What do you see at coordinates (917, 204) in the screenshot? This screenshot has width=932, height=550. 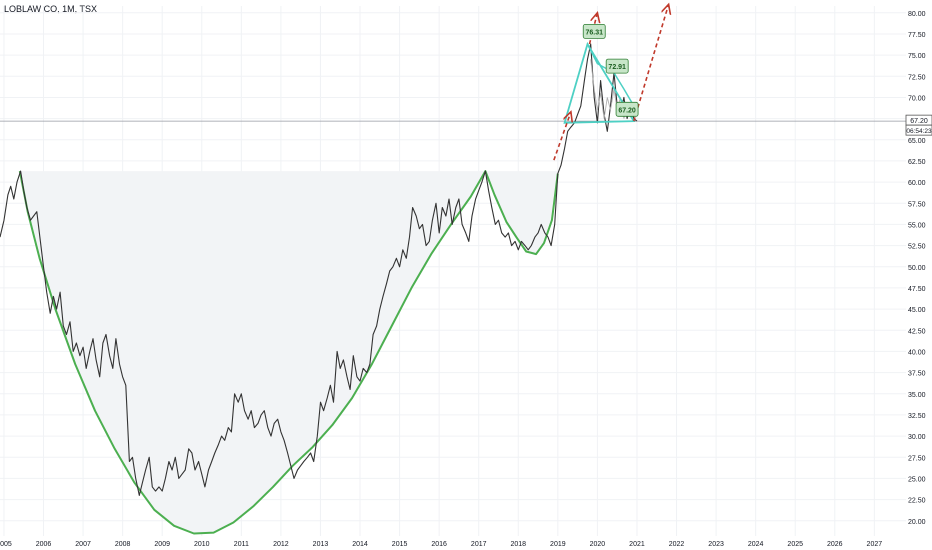 I see `y-tick-label: 57.50` at bounding box center [917, 204].